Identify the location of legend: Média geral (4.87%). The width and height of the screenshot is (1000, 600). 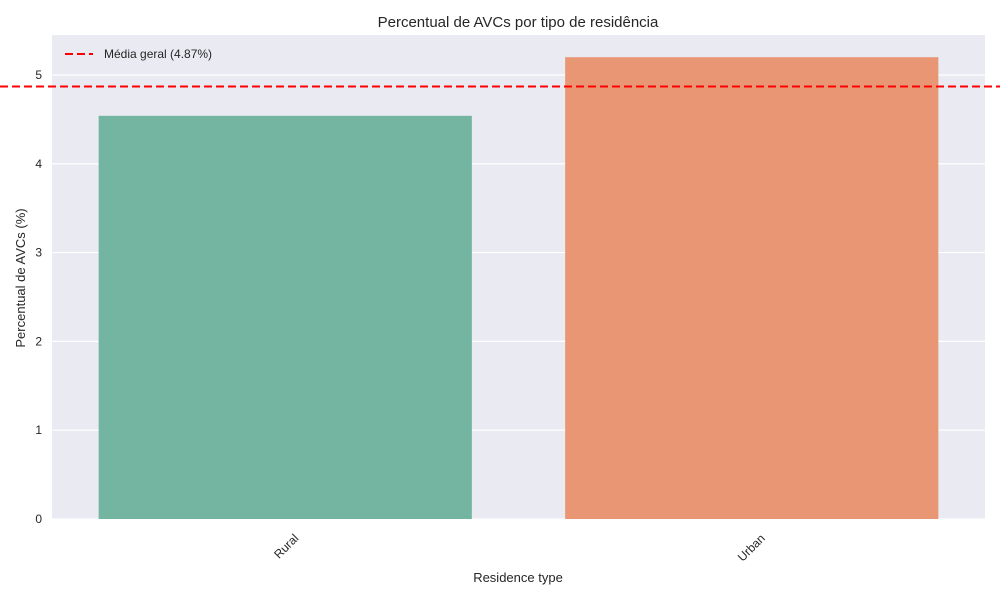
(138, 54).